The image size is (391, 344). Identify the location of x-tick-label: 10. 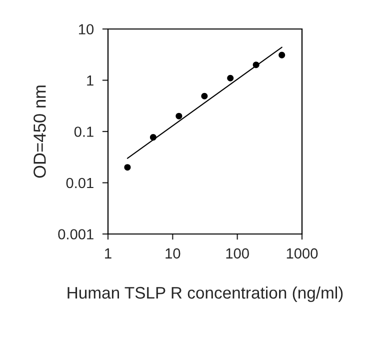
(173, 253).